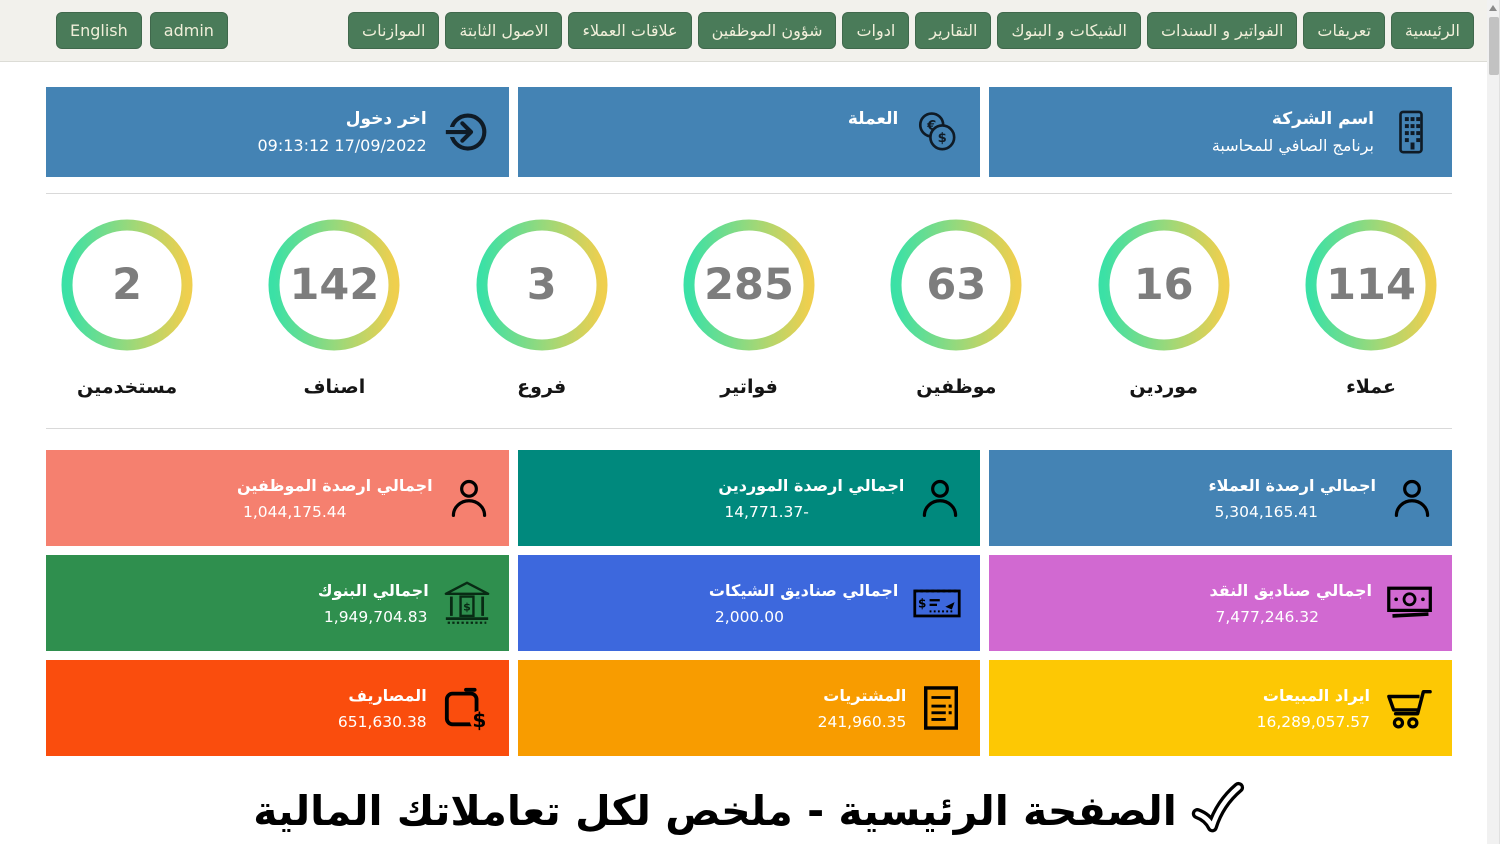 The height and width of the screenshot is (844, 1500). What do you see at coordinates (1163, 387) in the screenshot?
I see `stat-label: موردين` at bounding box center [1163, 387].